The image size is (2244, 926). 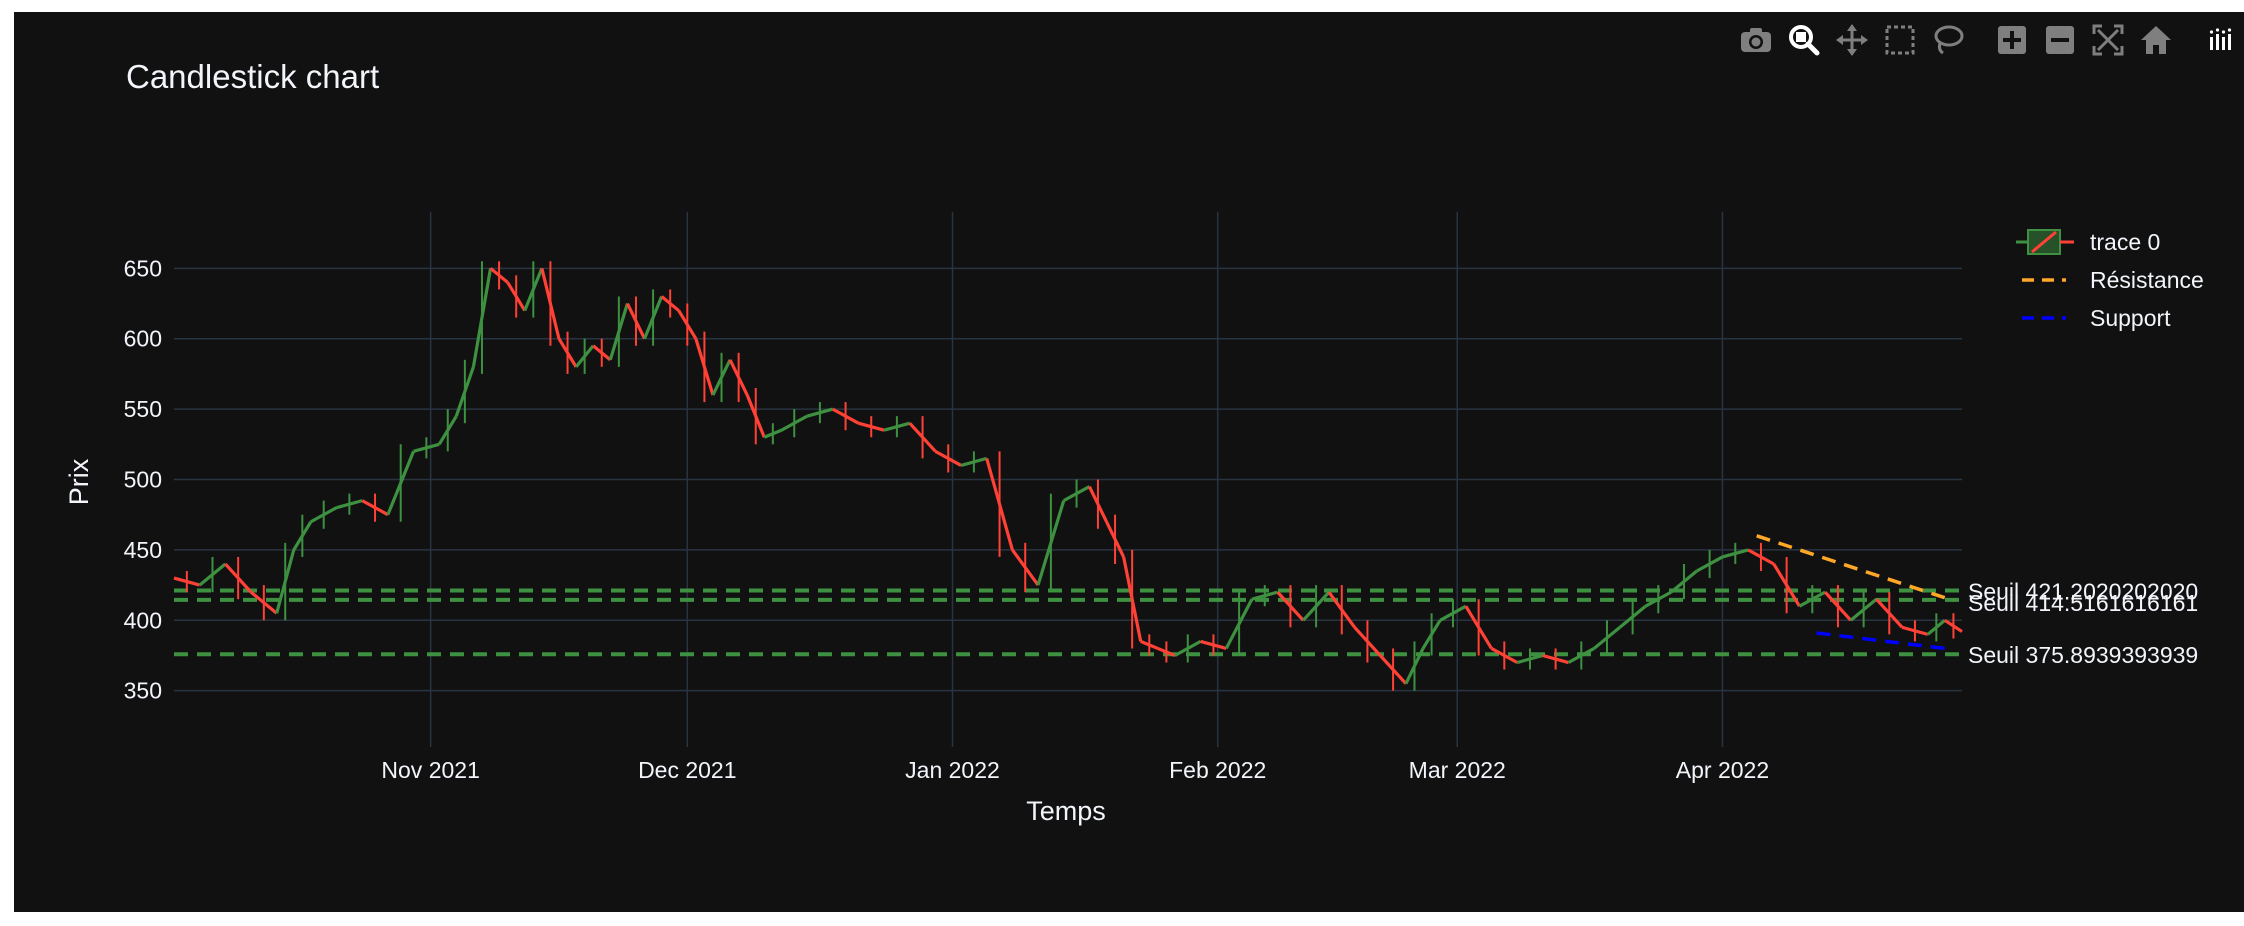 I want to click on modebar, so click(x=1988, y=40).